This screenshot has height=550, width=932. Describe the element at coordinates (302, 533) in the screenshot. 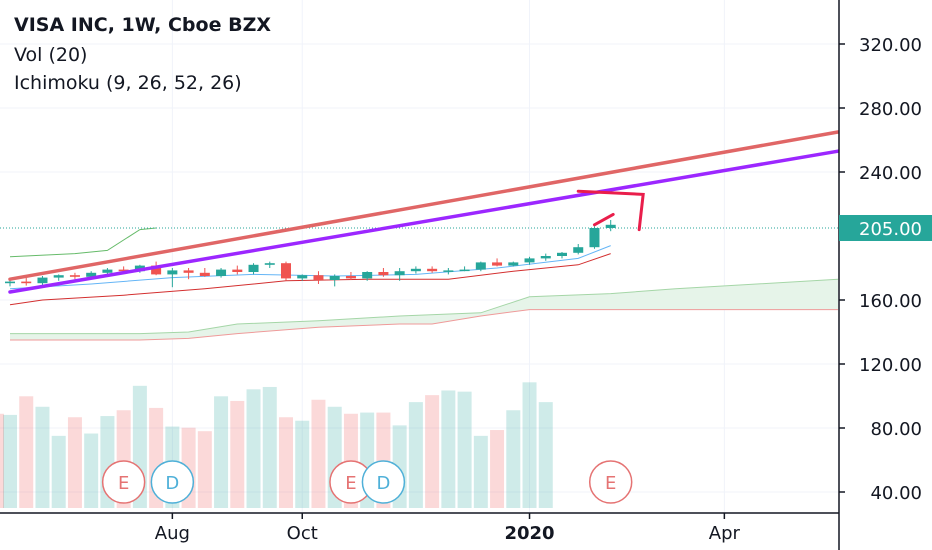

I see `time-tick-label: Oct` at that location.